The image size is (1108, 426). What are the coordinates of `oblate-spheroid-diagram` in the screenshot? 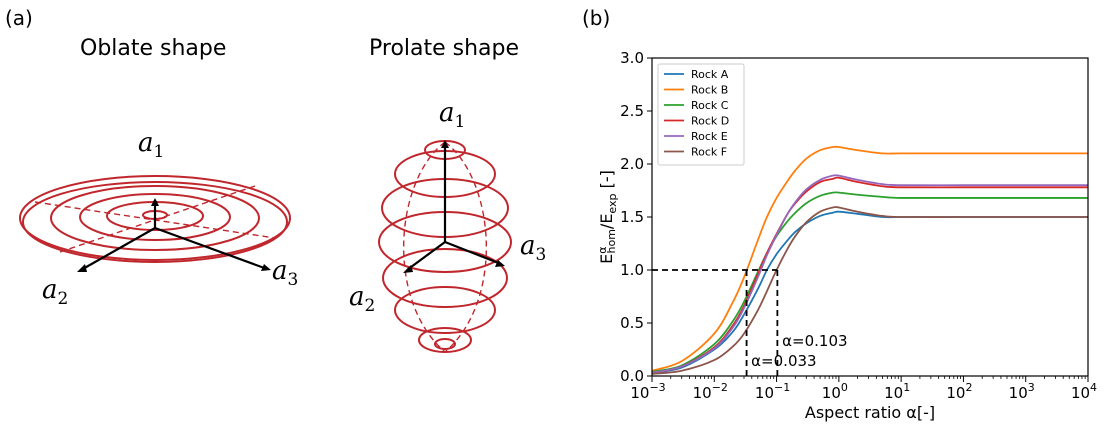 It's located at (165, 250).